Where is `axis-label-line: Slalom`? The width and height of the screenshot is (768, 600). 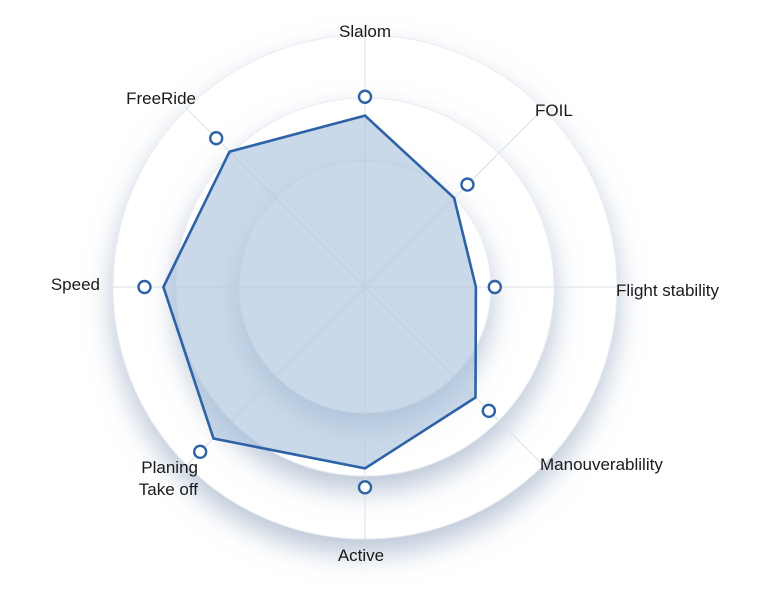 axis-label-line: Slalom is located at coordinates (365, 31).